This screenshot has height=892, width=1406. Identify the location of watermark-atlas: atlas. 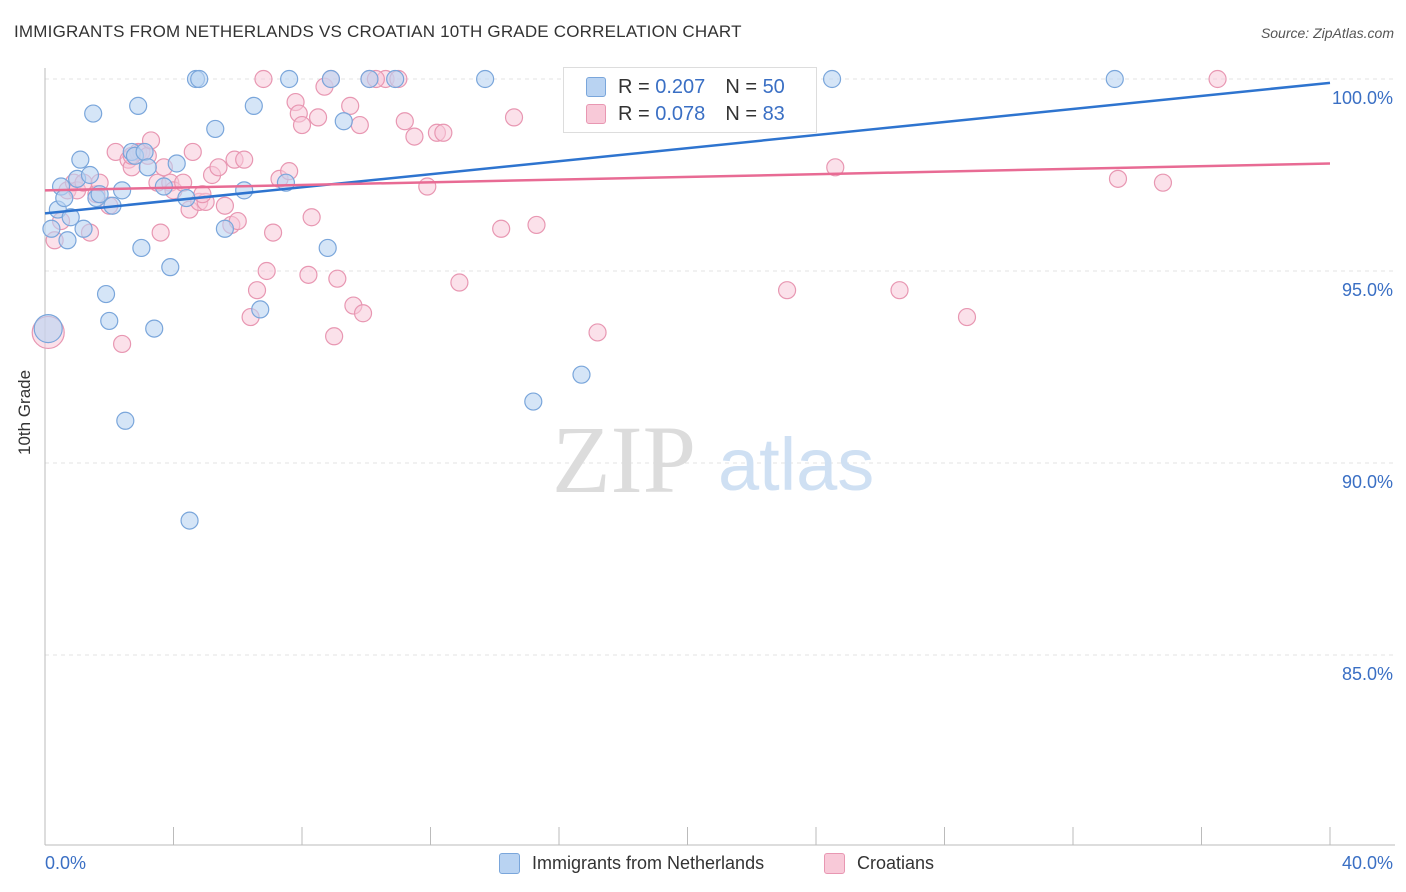
(796, 464).